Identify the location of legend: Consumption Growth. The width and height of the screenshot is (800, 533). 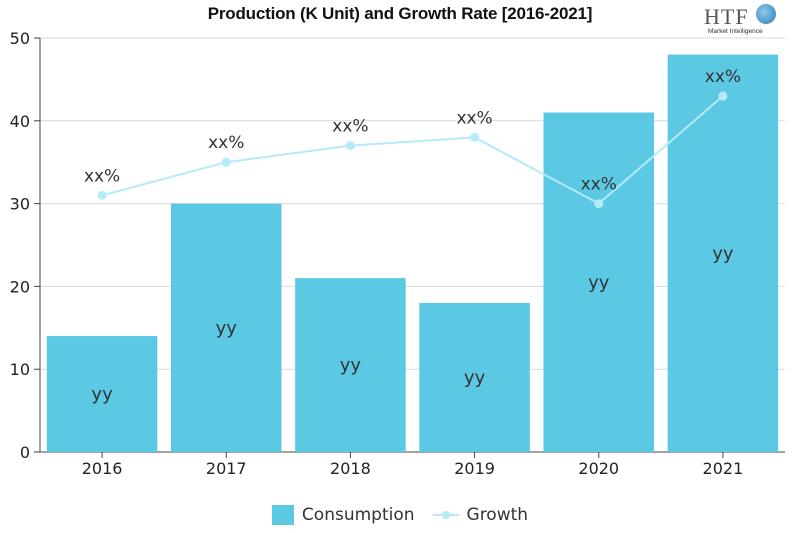
(400, 515).